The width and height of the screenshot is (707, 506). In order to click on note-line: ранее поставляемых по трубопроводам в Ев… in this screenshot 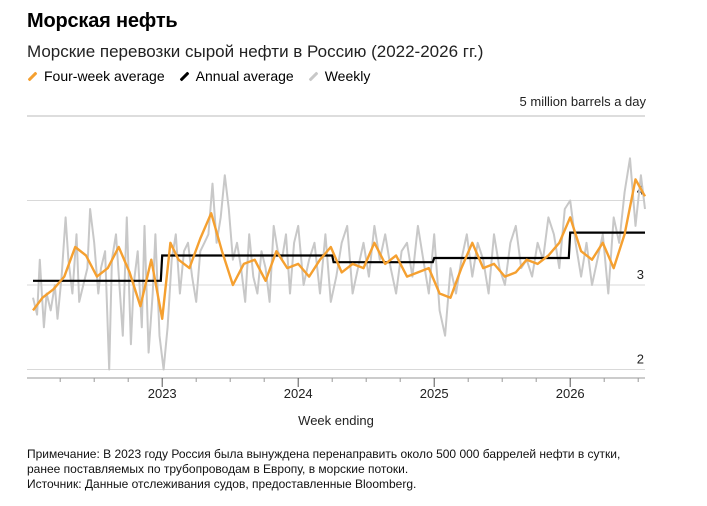, I will do `click(218, 469)`.